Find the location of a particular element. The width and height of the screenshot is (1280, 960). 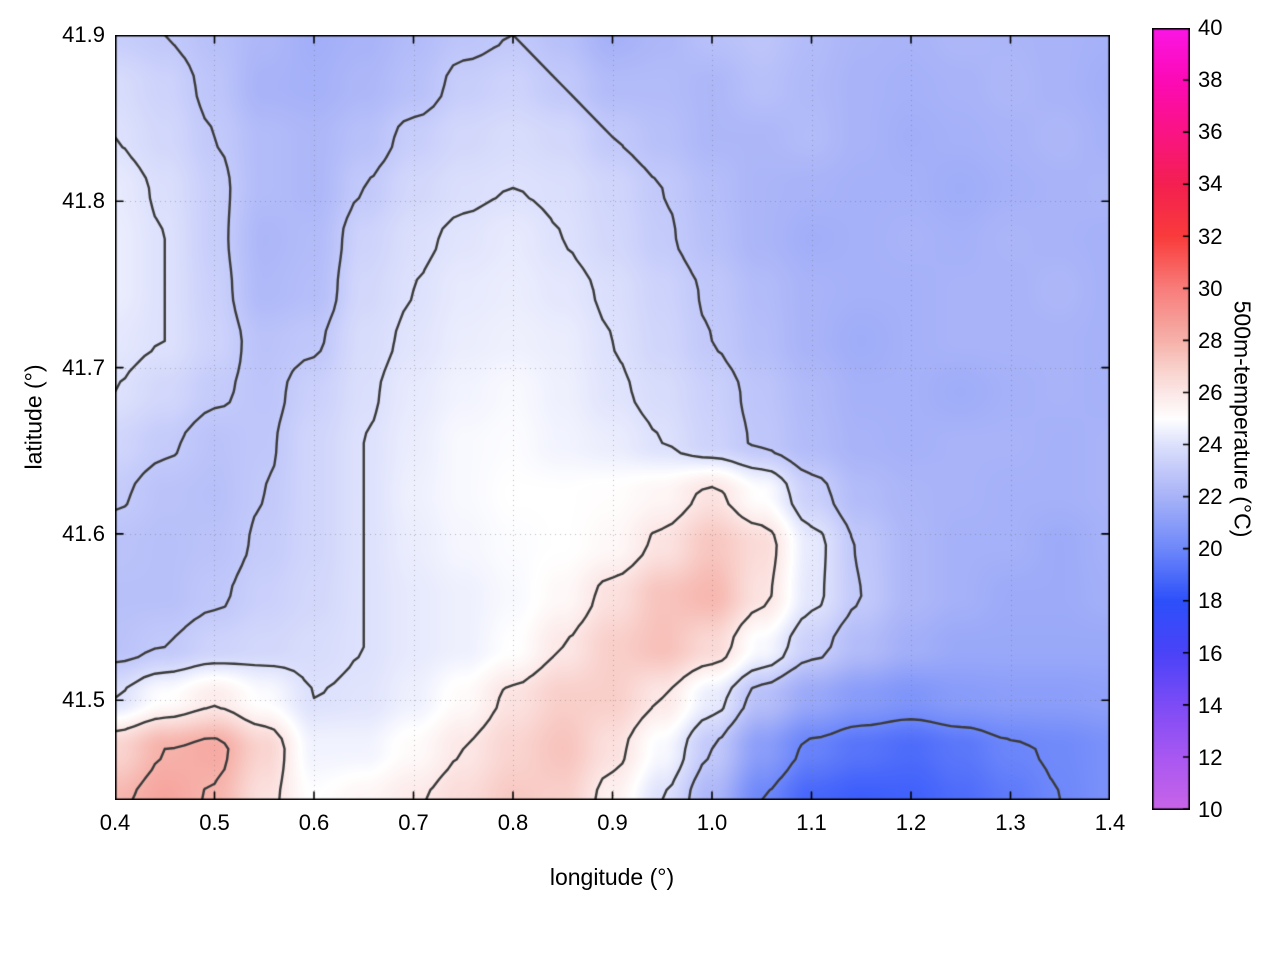

x-tick-label: 0.4 is located at coordinates (115, 822).